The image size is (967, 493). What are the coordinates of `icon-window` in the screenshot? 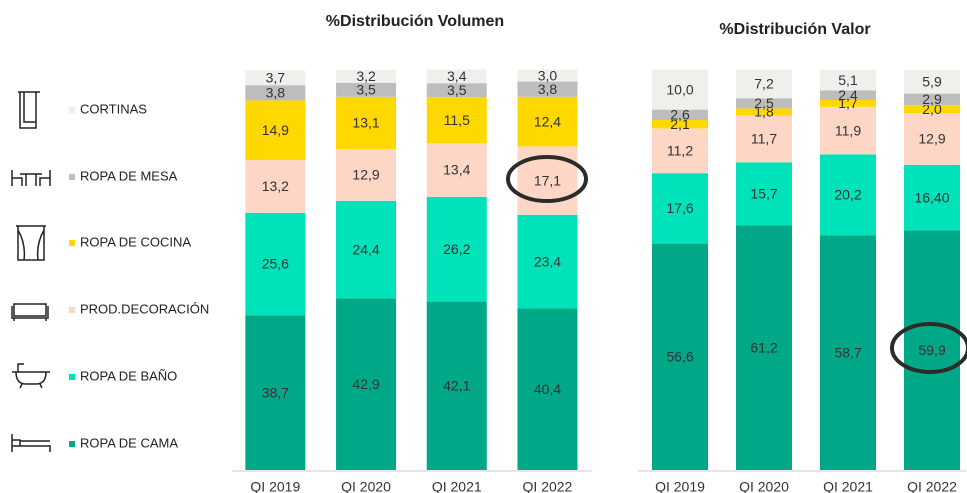 It's located at (31, 243).